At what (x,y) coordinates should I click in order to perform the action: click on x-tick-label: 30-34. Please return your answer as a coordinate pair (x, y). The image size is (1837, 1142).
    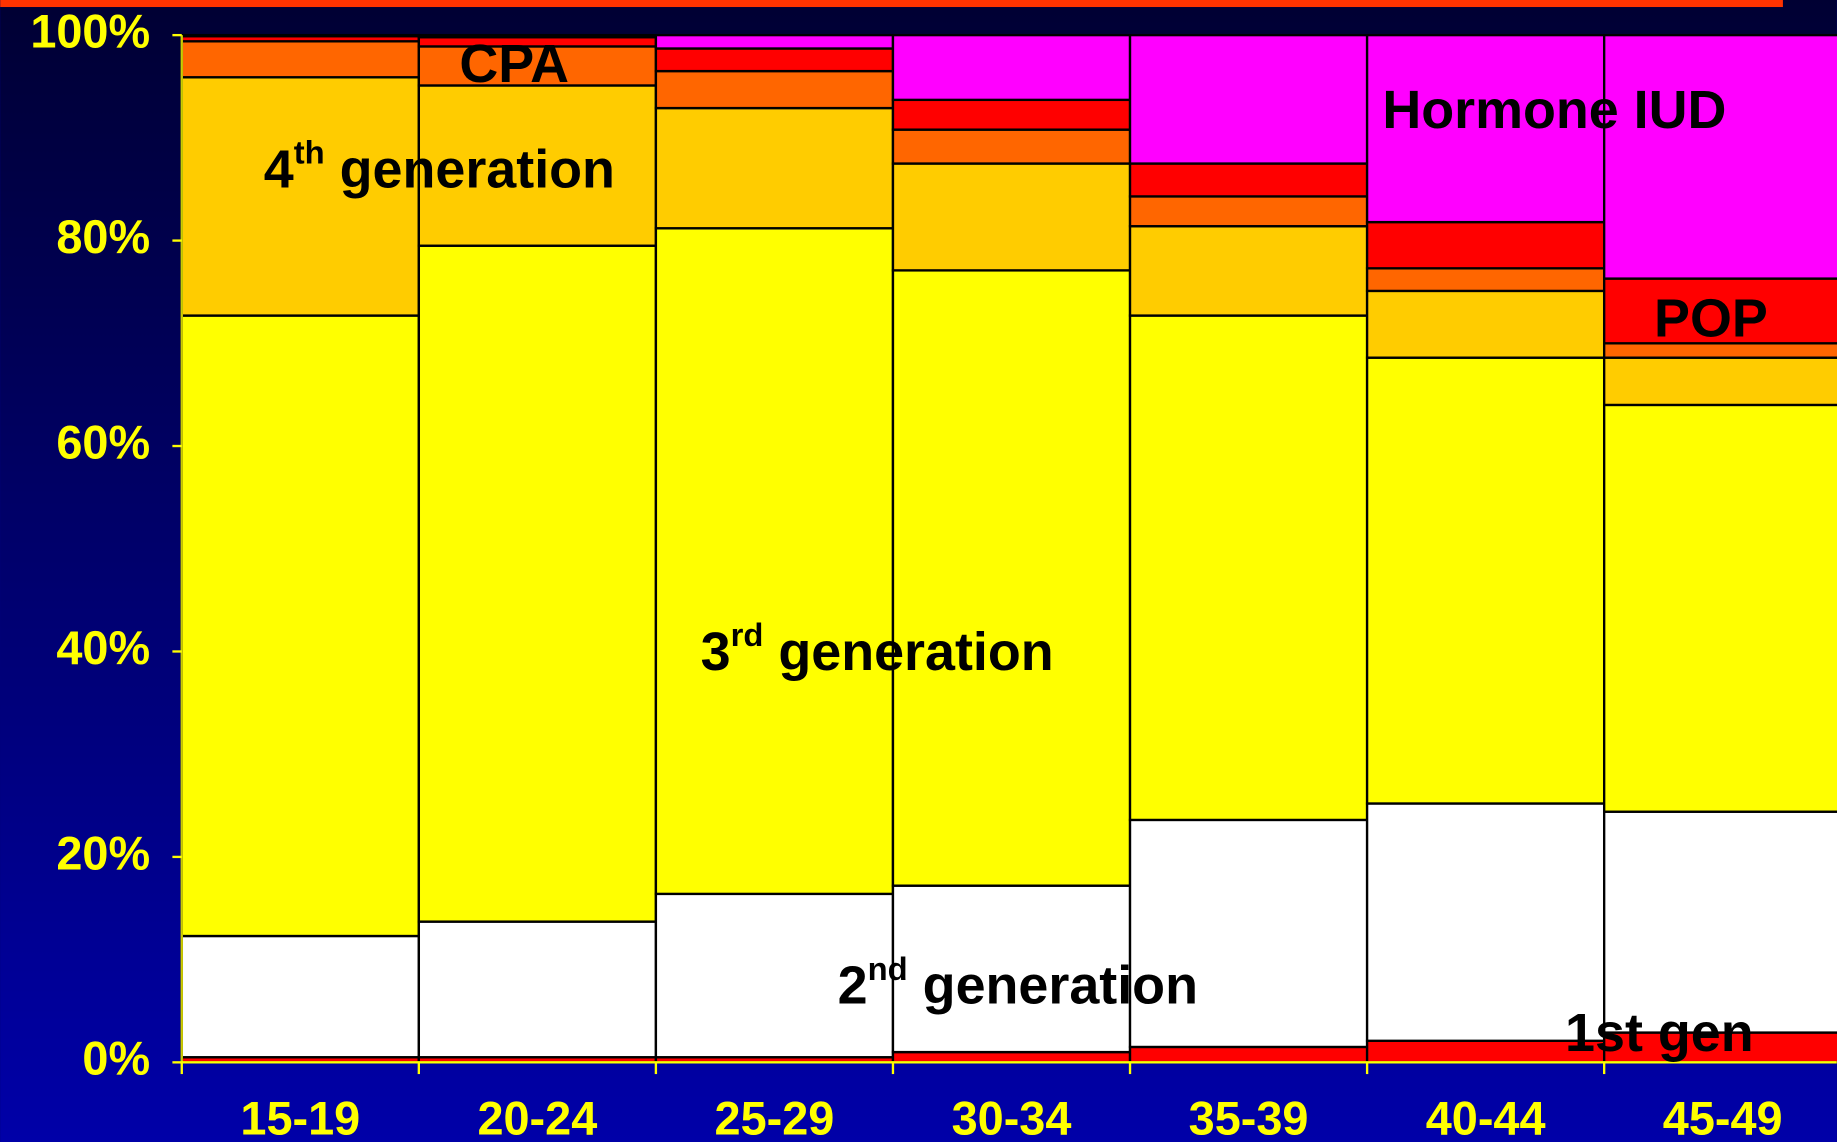
    Looking at the image, I should click on (1012, 1117).